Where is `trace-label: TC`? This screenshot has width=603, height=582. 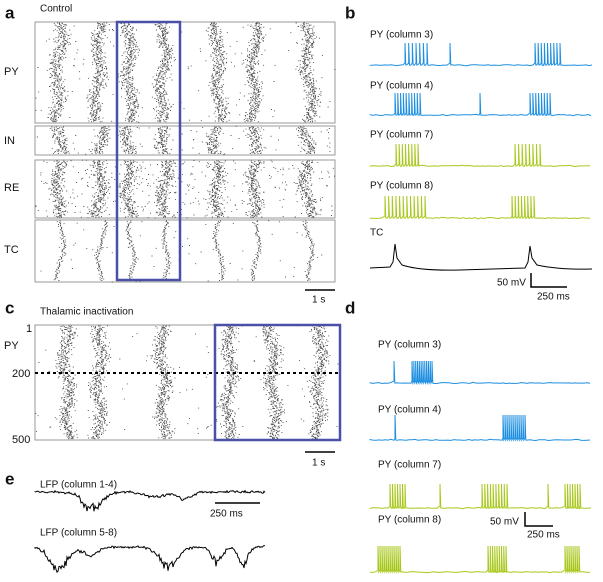 trace-label: TC is located at coordinates (376, 233).